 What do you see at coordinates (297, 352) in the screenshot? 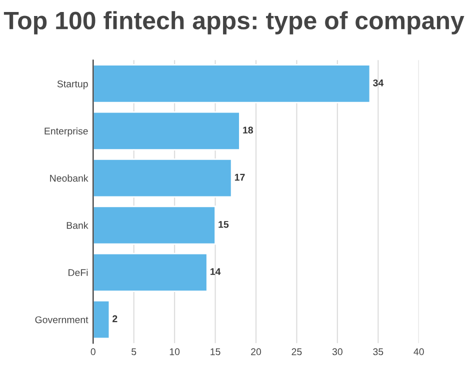
I see `x-tick-label: 25` at bounding box center [297, 352].